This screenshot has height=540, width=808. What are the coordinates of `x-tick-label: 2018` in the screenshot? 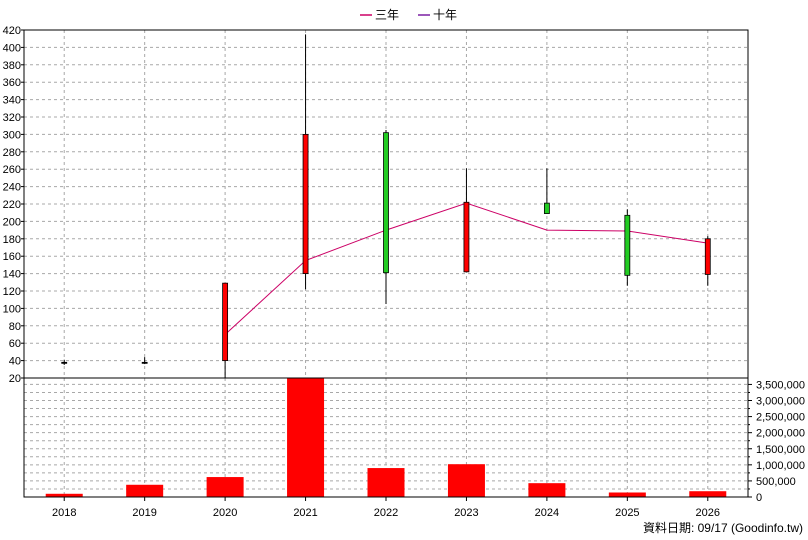 It's located at (64, 513).